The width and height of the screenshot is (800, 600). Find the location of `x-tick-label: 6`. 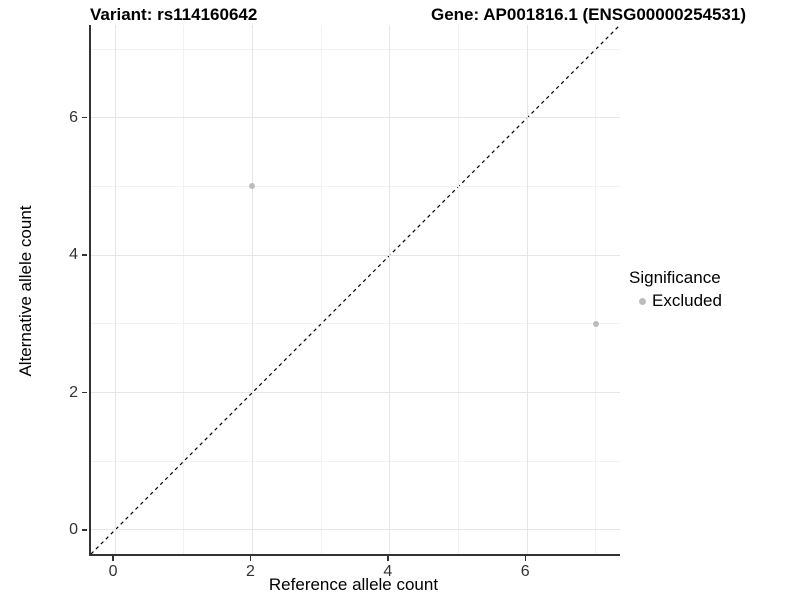

x-tick-label: 6 is located at coordinates (525, 571).